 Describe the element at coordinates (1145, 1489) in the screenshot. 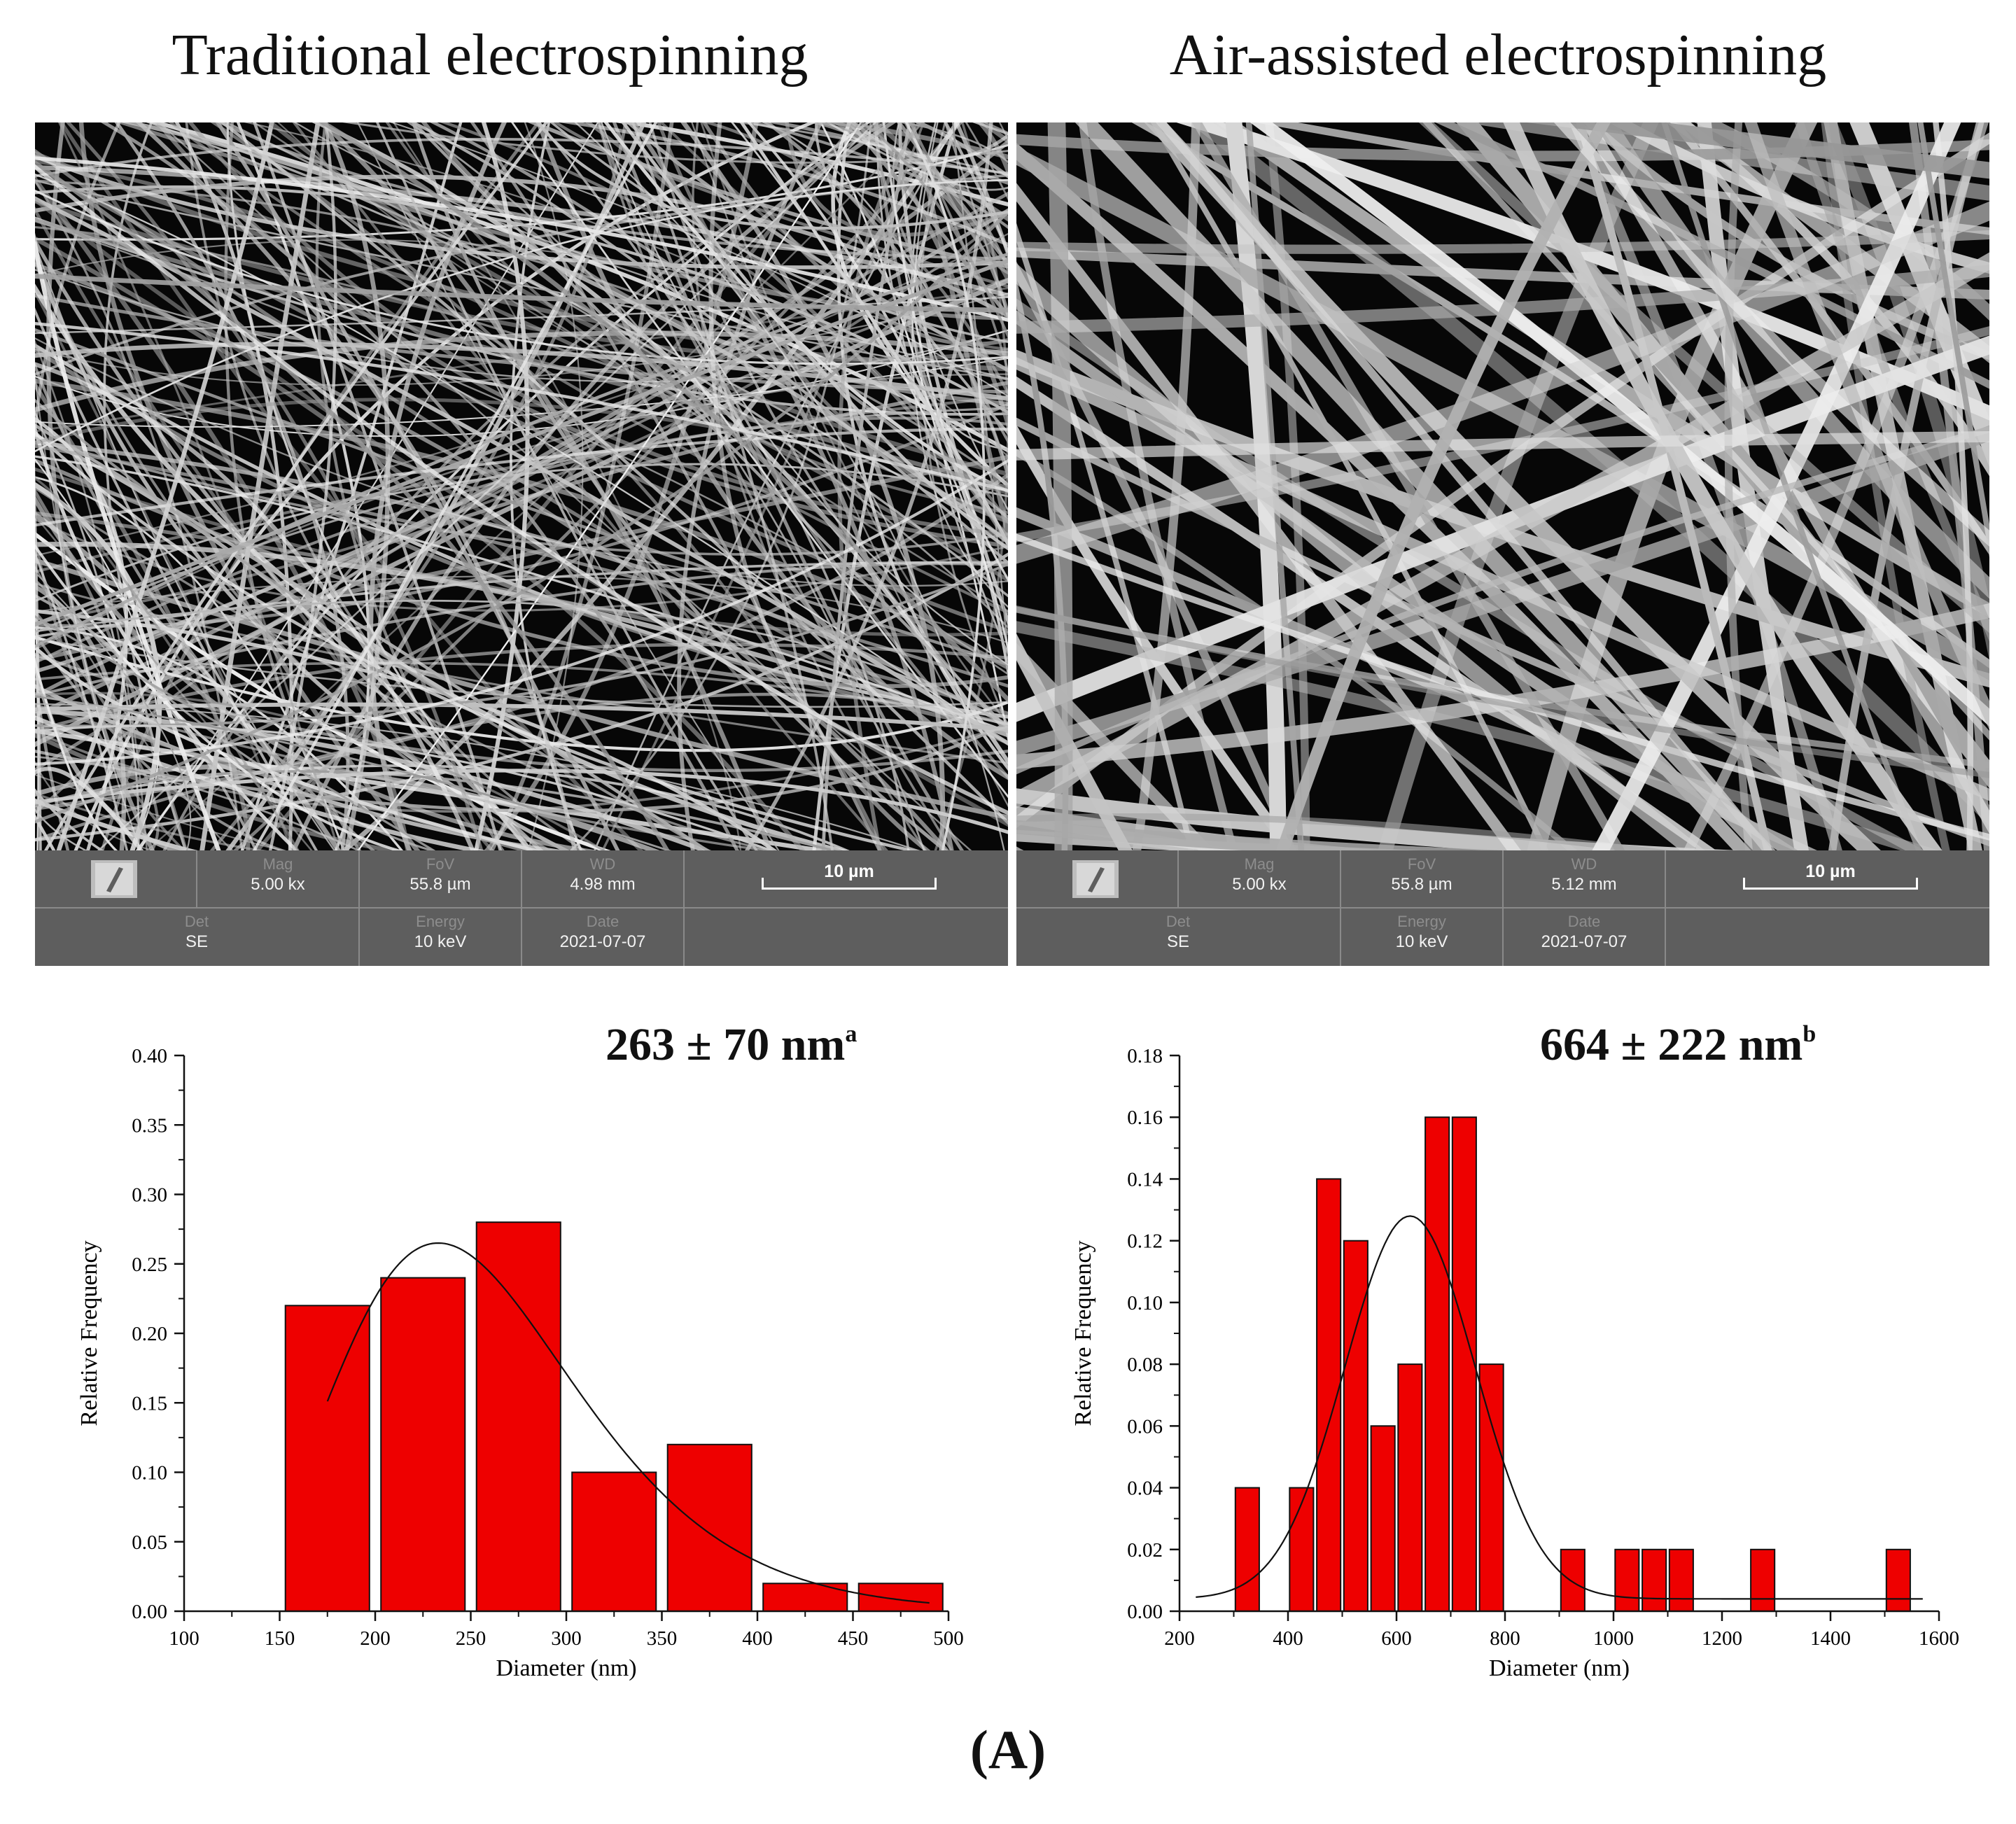

I see `y-tick-label: 0.04` at that location.